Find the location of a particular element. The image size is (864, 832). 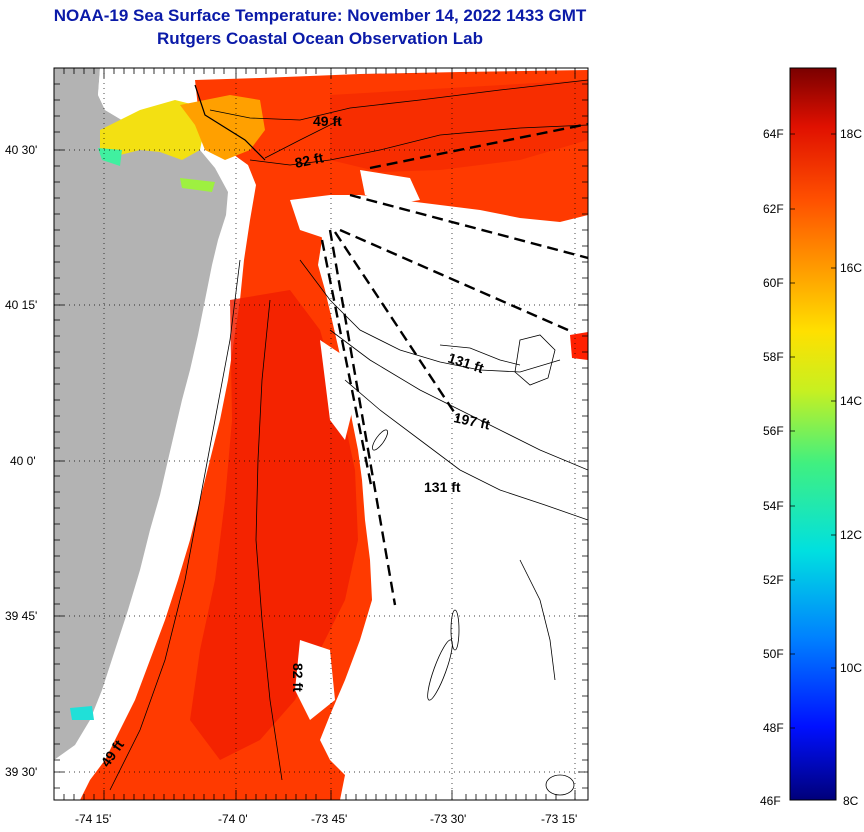

colorbar-f-58: 58F is located at coordinates (773, 357).